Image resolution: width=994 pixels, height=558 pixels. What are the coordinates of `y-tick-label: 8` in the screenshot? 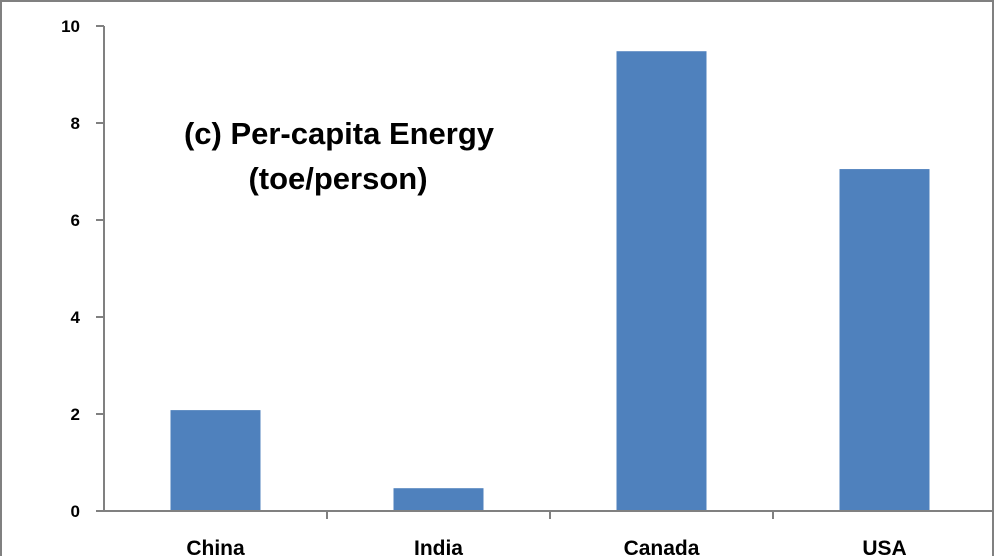 It's located at (75, 123).